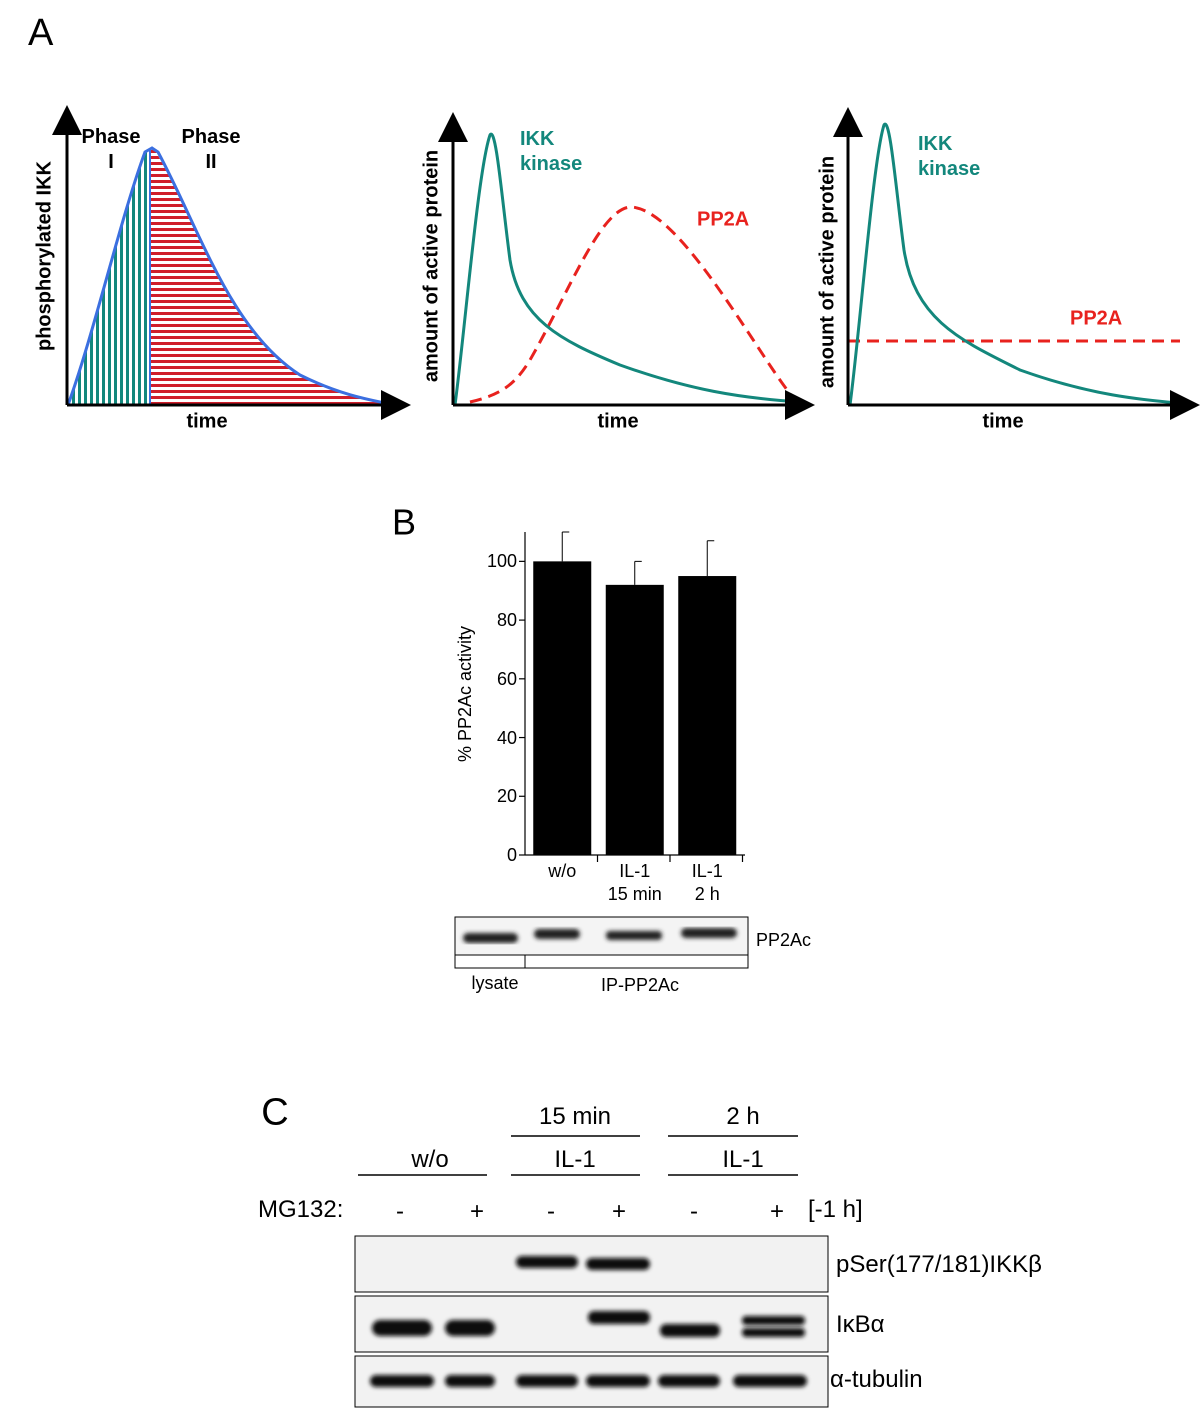 The image size is (1200, 1409). I want to click on panel-label: C, so click(275, 1112).